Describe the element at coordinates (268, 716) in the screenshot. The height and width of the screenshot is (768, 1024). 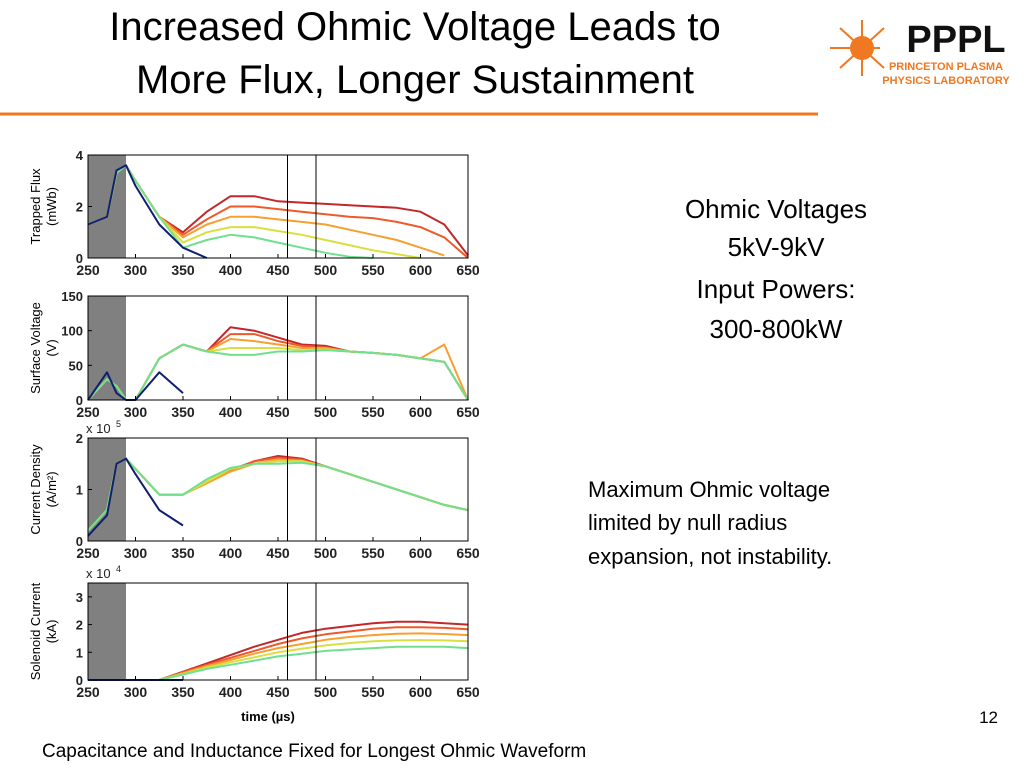
I see `x-axis-label: time (µs)` at that location.